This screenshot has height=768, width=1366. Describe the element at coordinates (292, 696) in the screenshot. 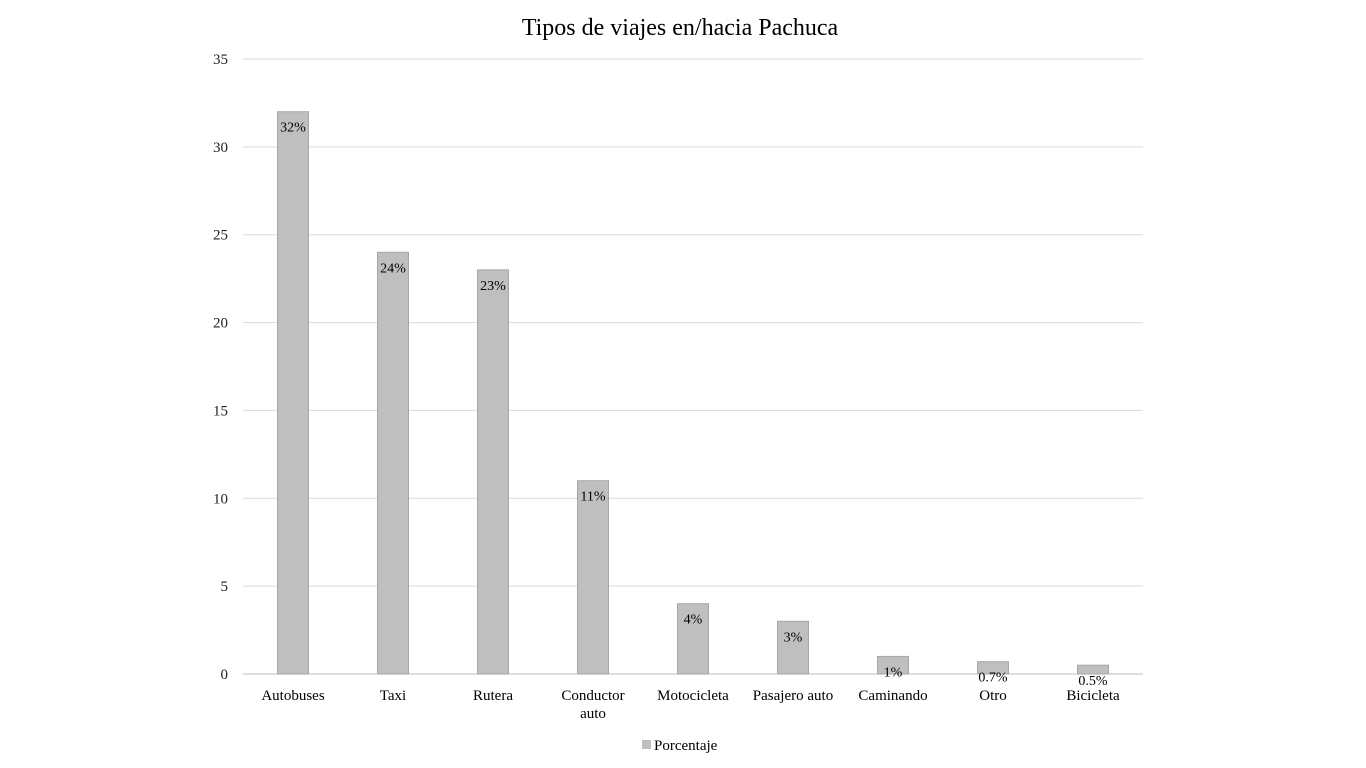

I see `x-tick-label: Autobuses` at that location.